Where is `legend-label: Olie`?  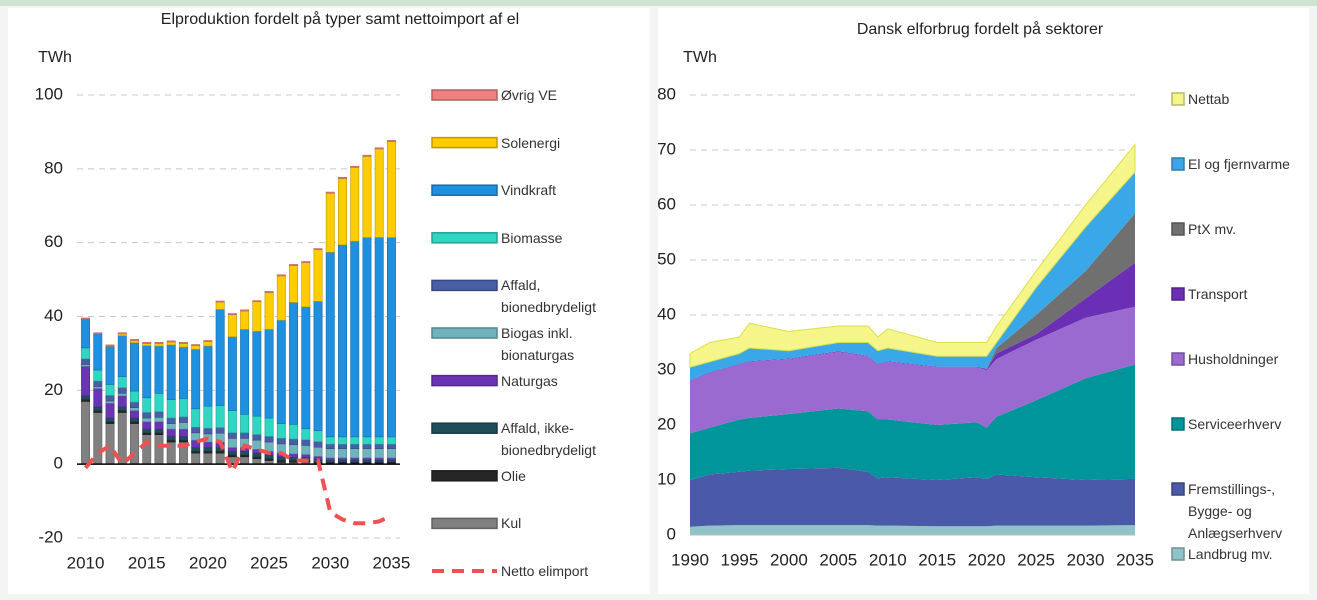
legend-label: Olie is located at coordinates (513, 475).